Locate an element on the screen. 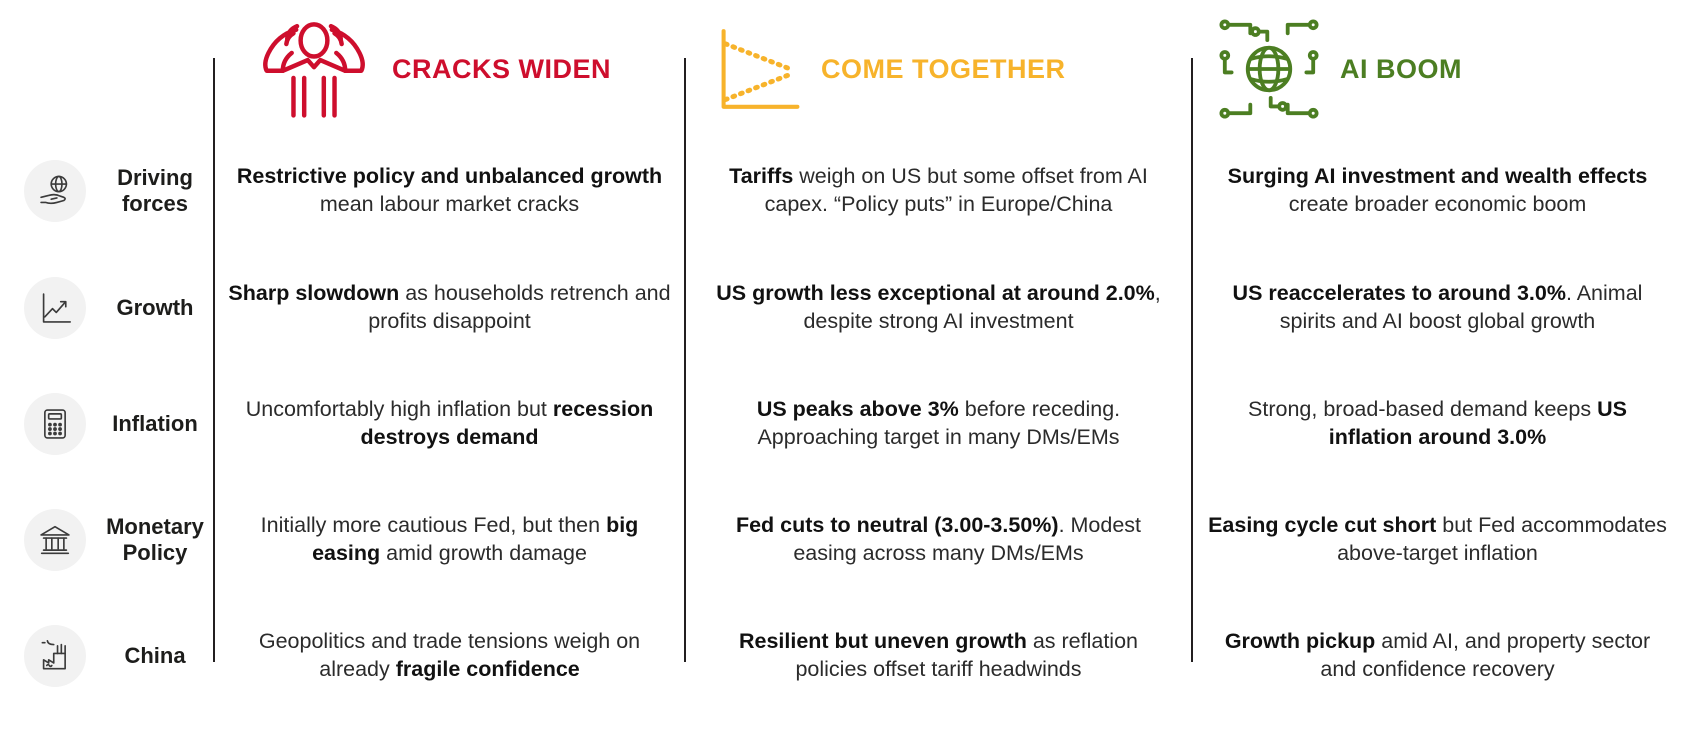 The height and width of the screenshot is (729, 1683). factory-icon is located at coordinates (55, 656).